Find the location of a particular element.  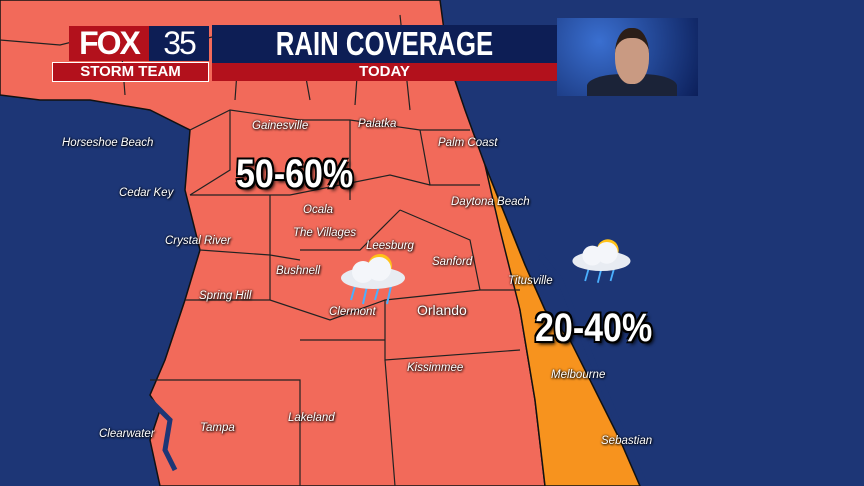

city-label: Melbourne is located at coordinates (578, 375).